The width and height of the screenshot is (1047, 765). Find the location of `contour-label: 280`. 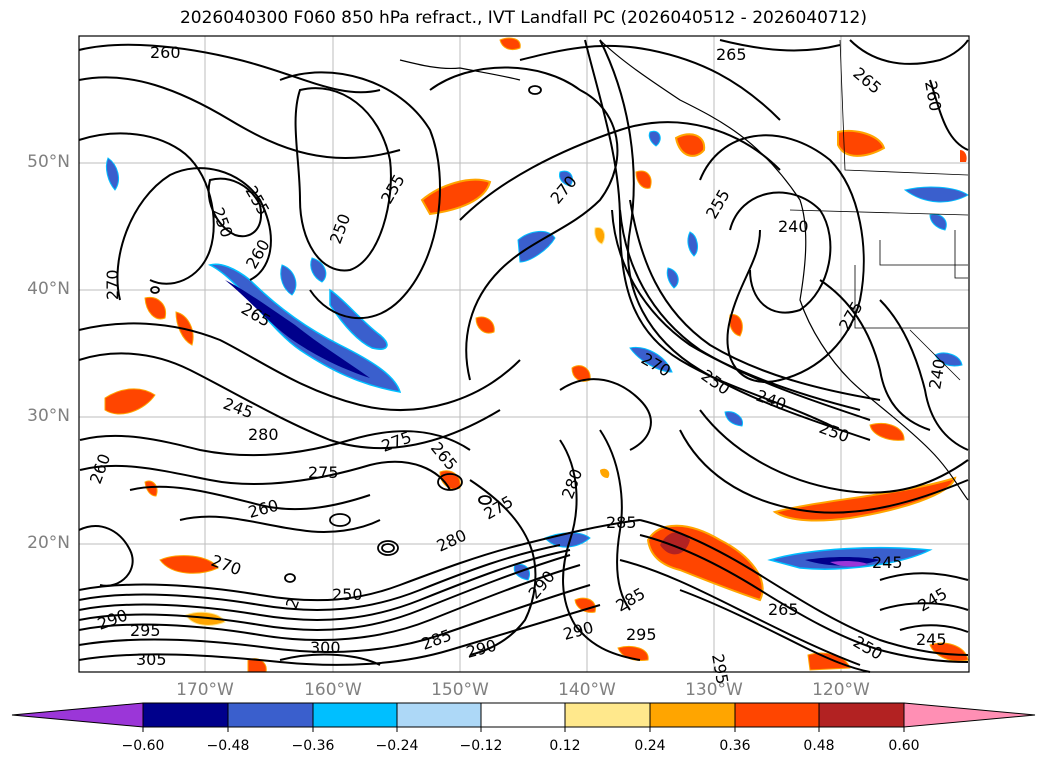

contour-label: 280 is located at coordinates (263, 434).